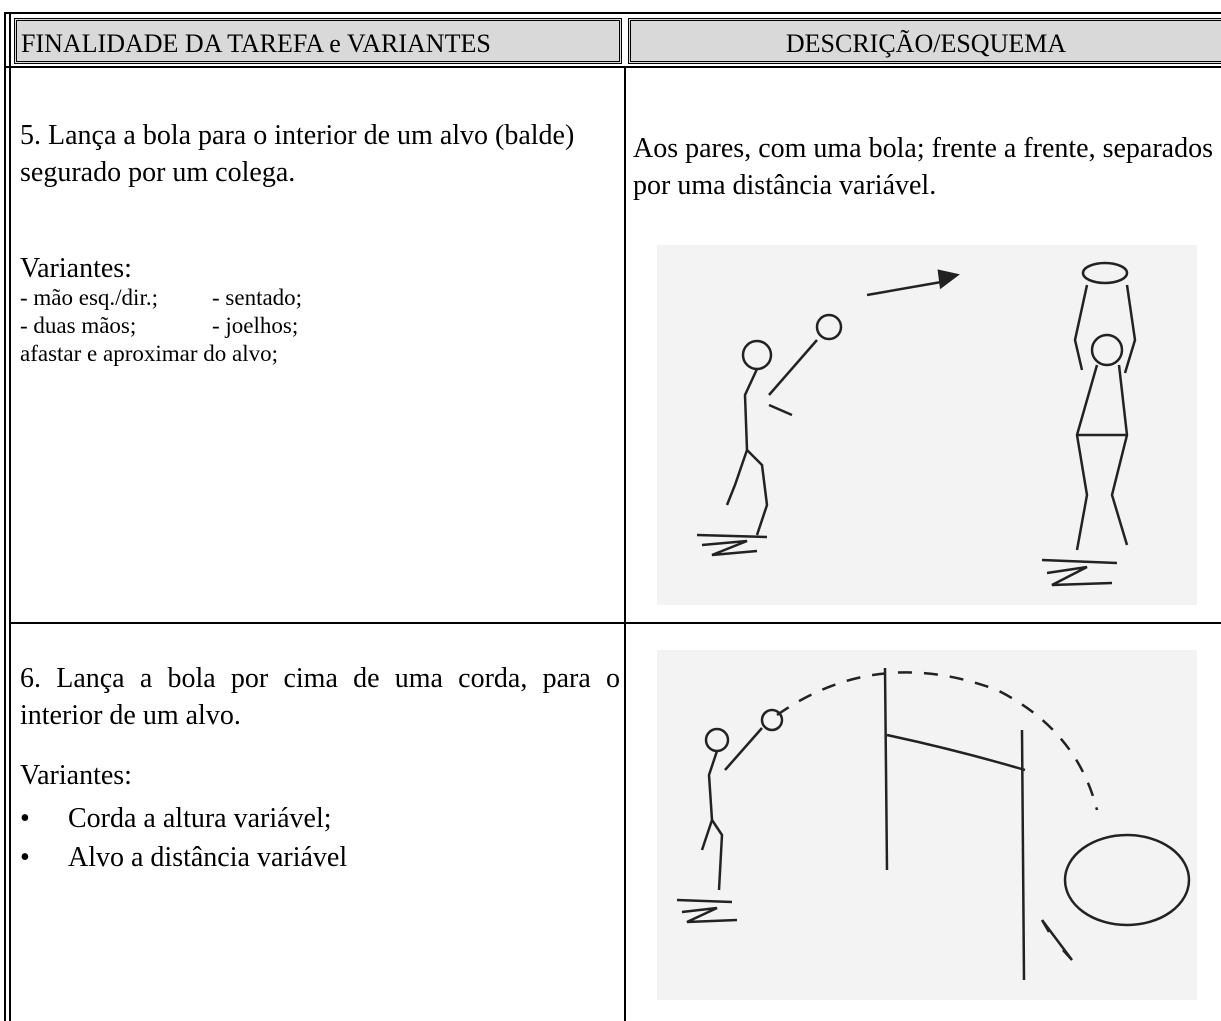 Image resolution: width=1221 pixels, height=1021 pixels. Describe the element at coordinates (78, 325) in the screenshot. I see `variant: - duas mãos;` at that location.